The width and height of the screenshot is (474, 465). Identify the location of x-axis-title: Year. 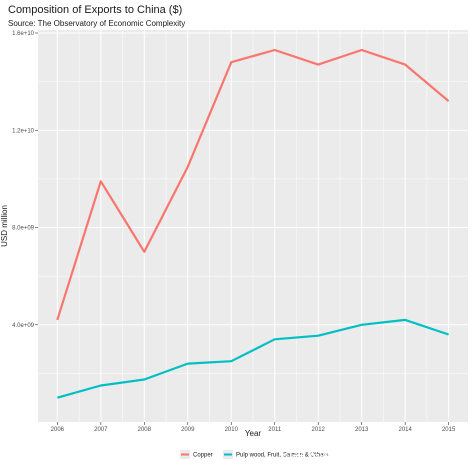
(253, 433).